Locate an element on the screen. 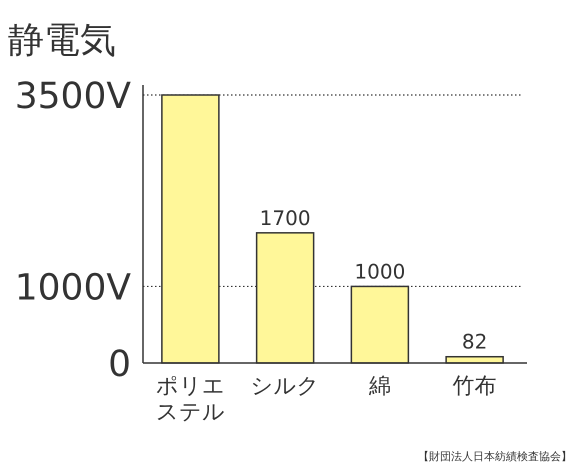 The image size is (580, 470). chart-title: 静電気 is located at coordinates (62, 40).